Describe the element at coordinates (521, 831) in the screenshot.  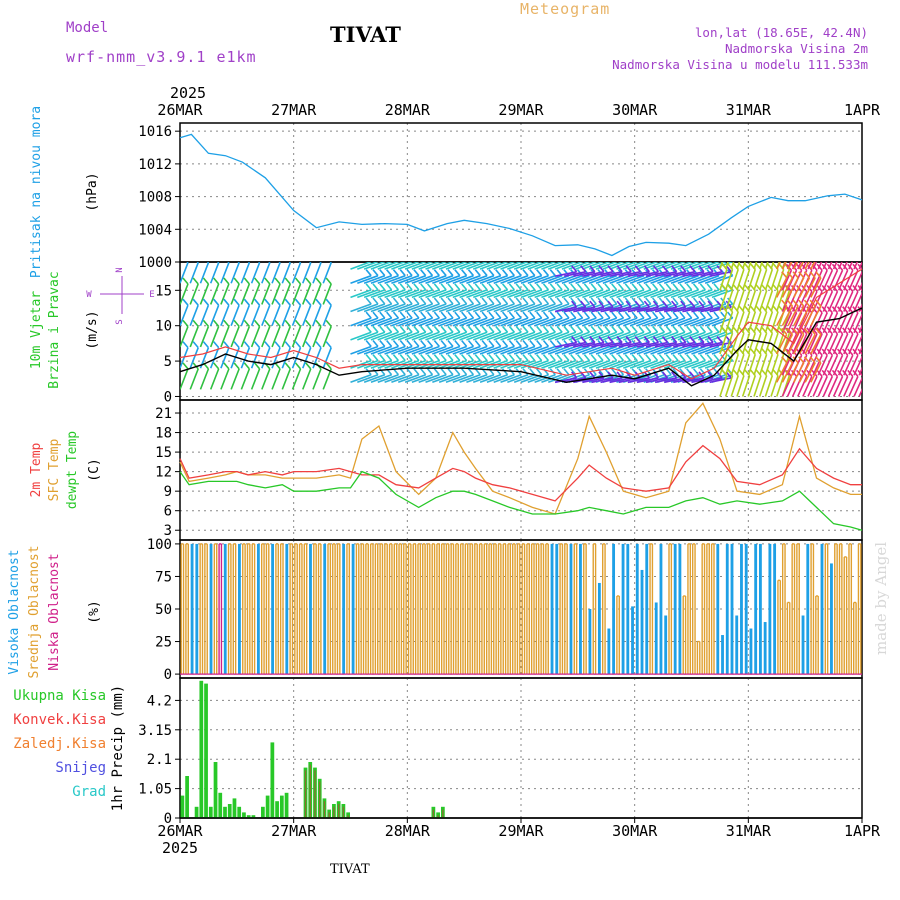
I see `time-label-bottom: 29MAR` at that location.